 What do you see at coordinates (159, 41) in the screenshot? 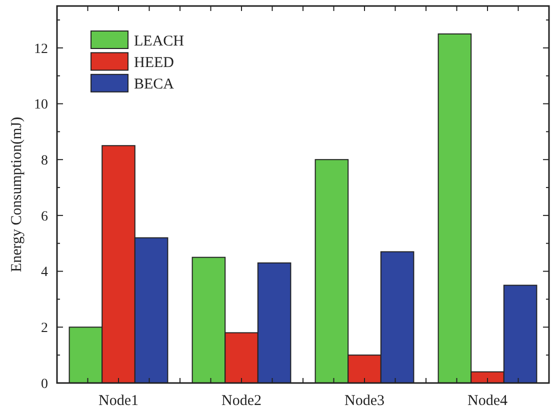
I see `legend-label: LEACH` at bounding box center [159, 41].